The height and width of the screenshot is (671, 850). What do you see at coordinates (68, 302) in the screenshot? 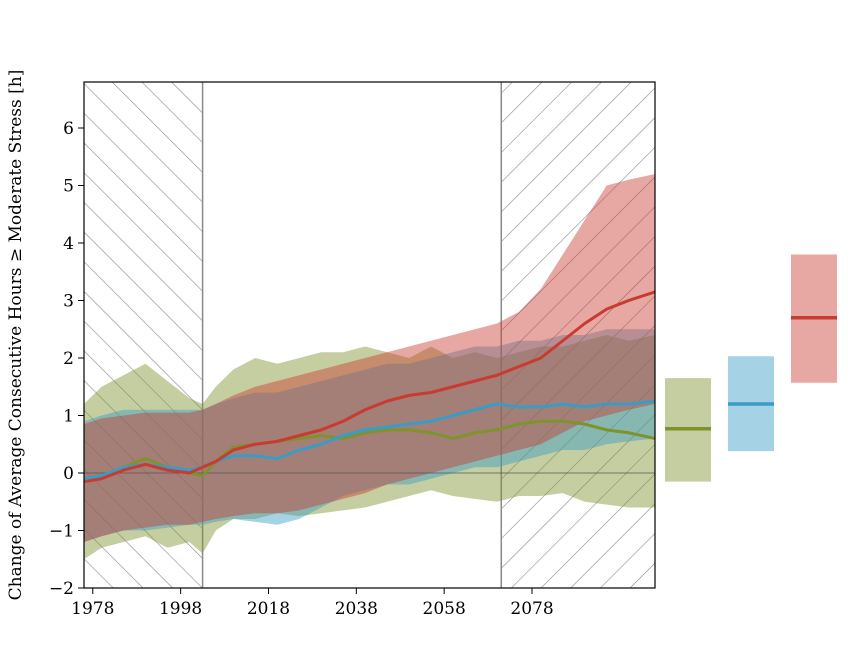
I see `y-tick-label: 3` at bounding box center [68, 302].